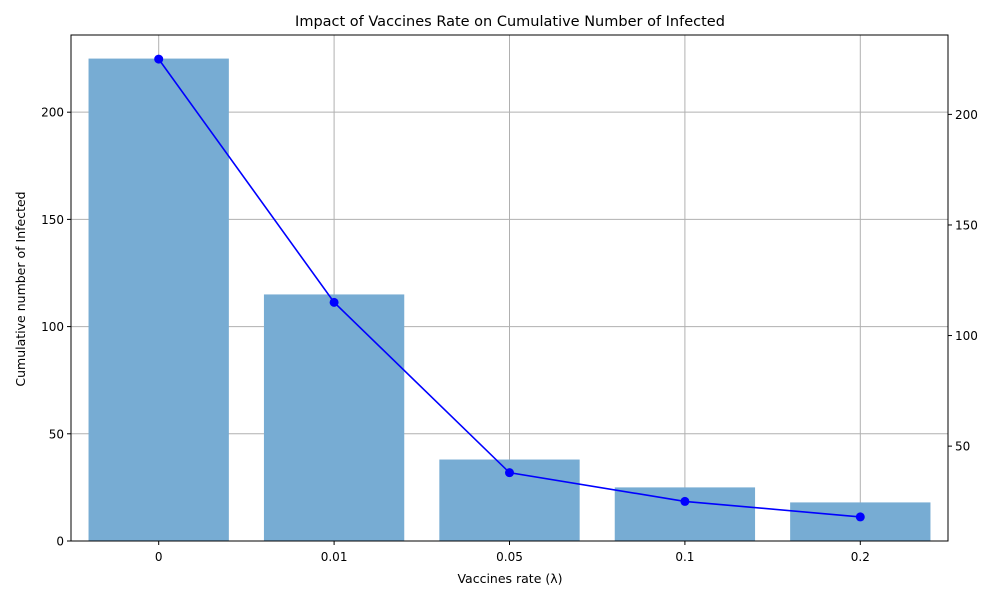 This screenshot has height=604, width=1000. I want to click on y-left-tick-label: 100, so click(52, 327).